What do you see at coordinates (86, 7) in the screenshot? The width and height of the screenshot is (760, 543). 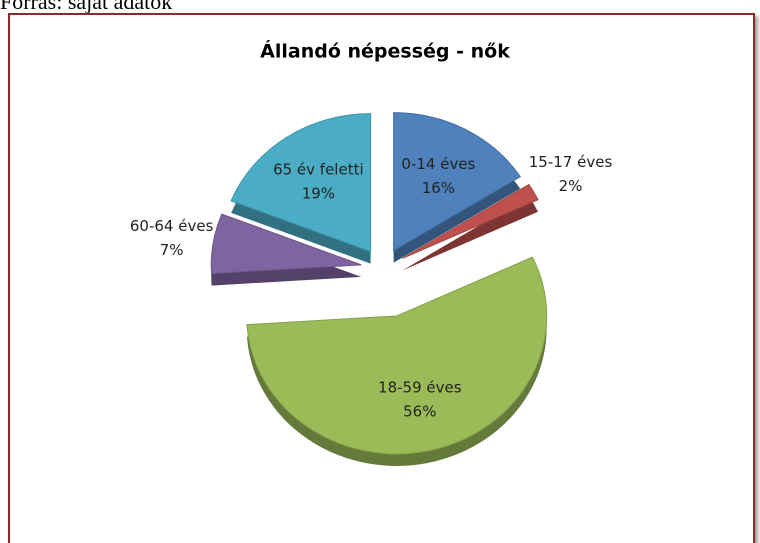 I see `source-note: Forrás: saját adatok` at bounding box center [86, 7].